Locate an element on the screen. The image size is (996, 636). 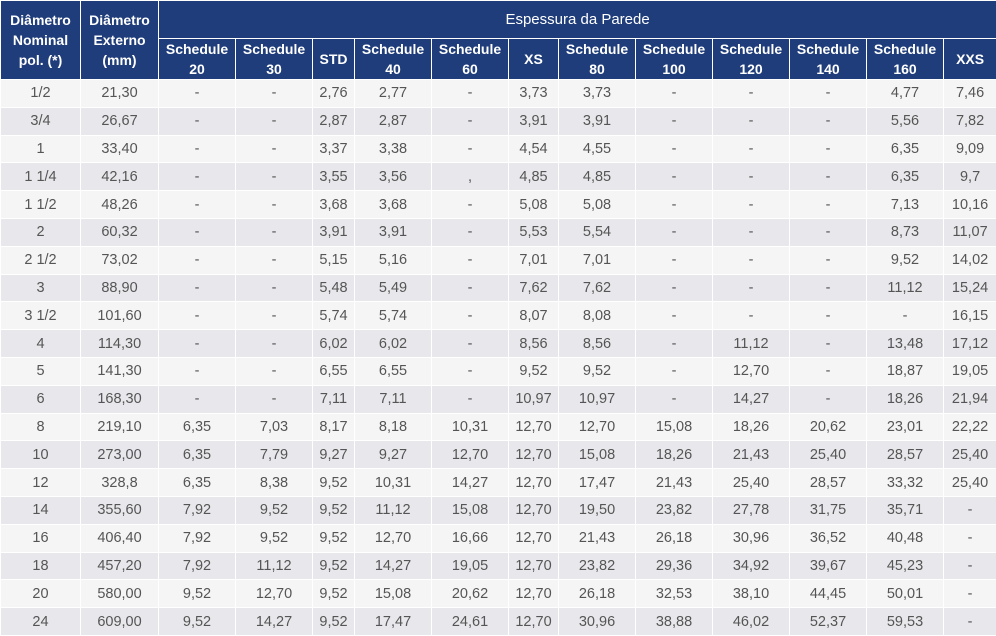
column-header-line: 120 is located at coordinates (751, 69).